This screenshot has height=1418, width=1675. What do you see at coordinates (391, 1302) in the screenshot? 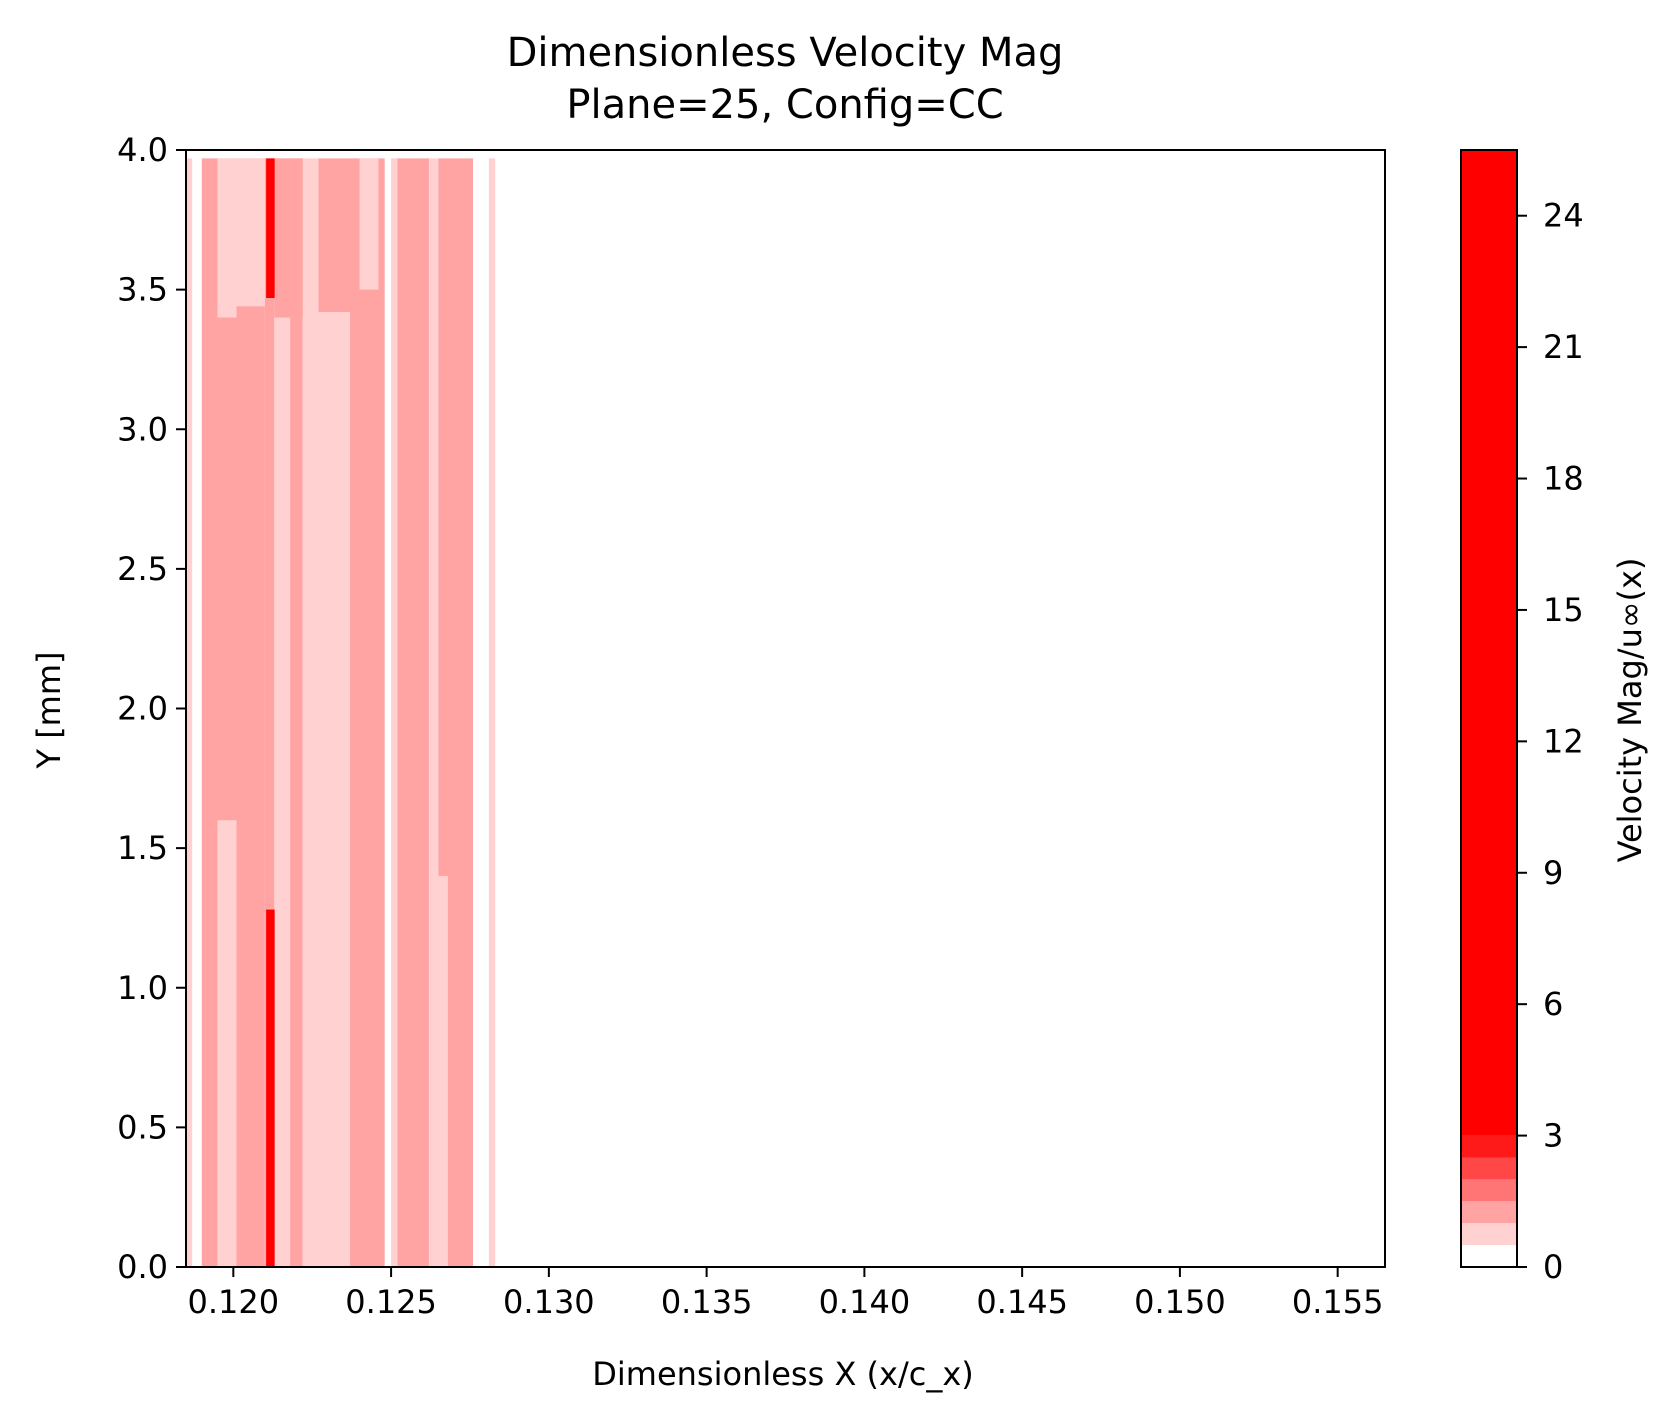
I see `x-tick-label: 0.125` at bounding box center [391, 1302].